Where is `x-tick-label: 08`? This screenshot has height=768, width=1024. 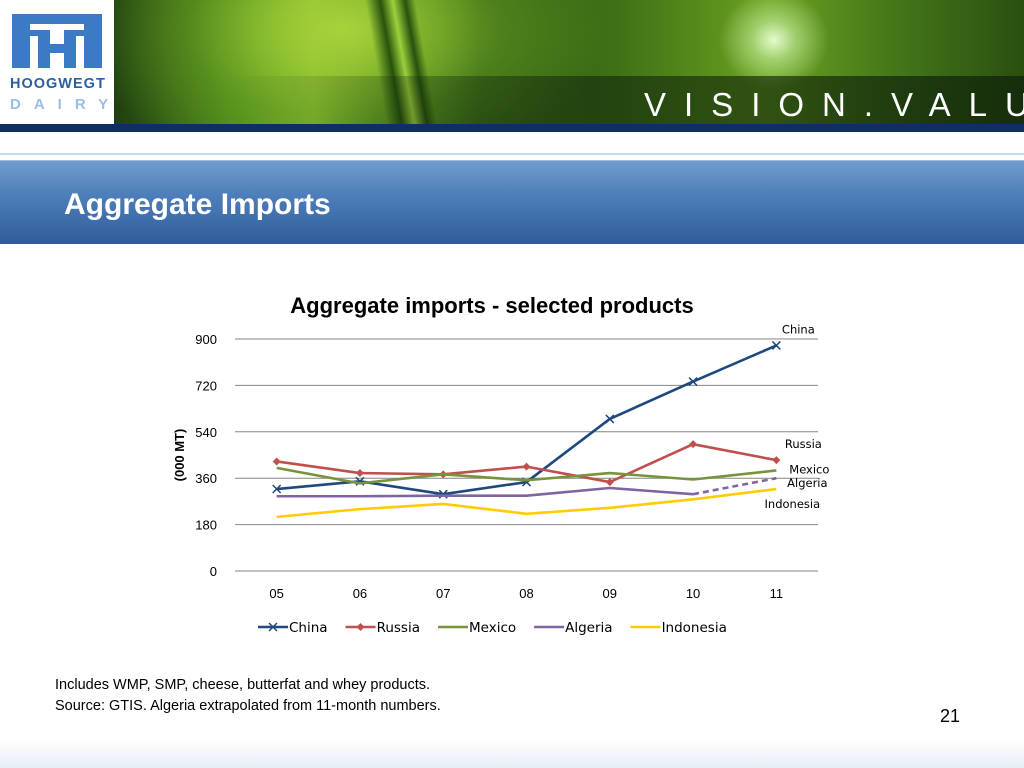 x-tick-label: 08 is located at coordinates (526, 593).